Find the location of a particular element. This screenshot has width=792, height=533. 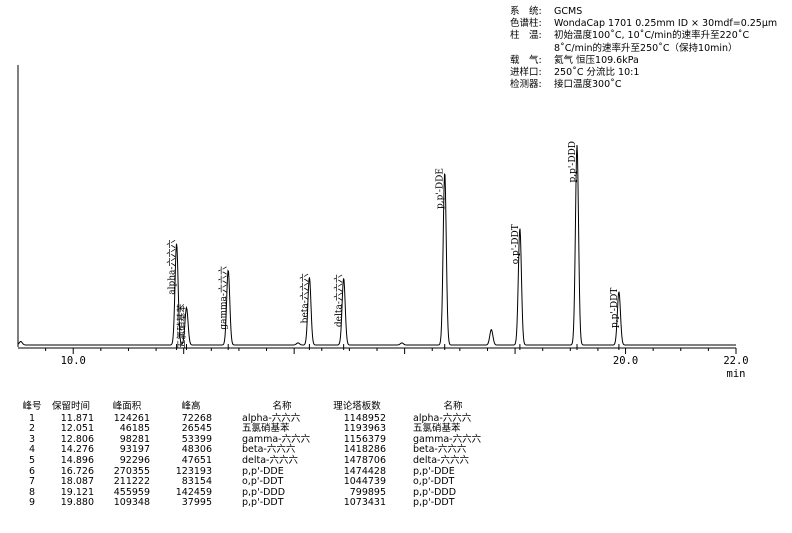

table-cell: 47651 is located at coordinates (196, 460).